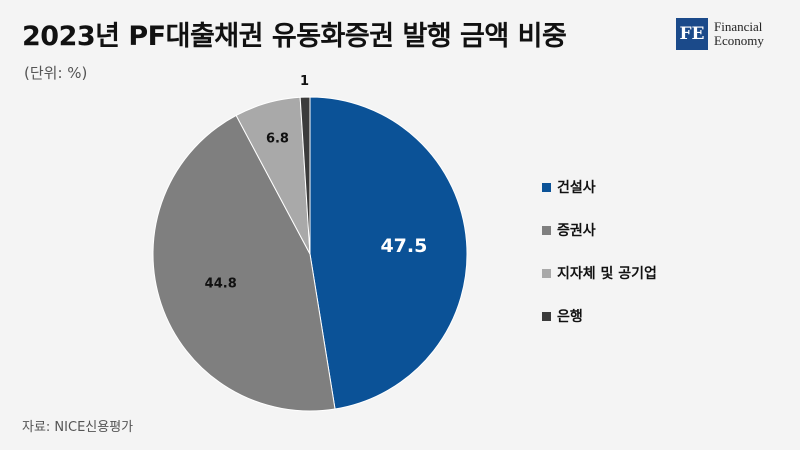 The height and width of the screenshot is (450, 800). What do you see at coordinates (294, 36) in the screenshot?
I see `chart-title: 2023년 PF대출채권 유동화증권 발행 금액 비중` at bounding box center [294, 36].